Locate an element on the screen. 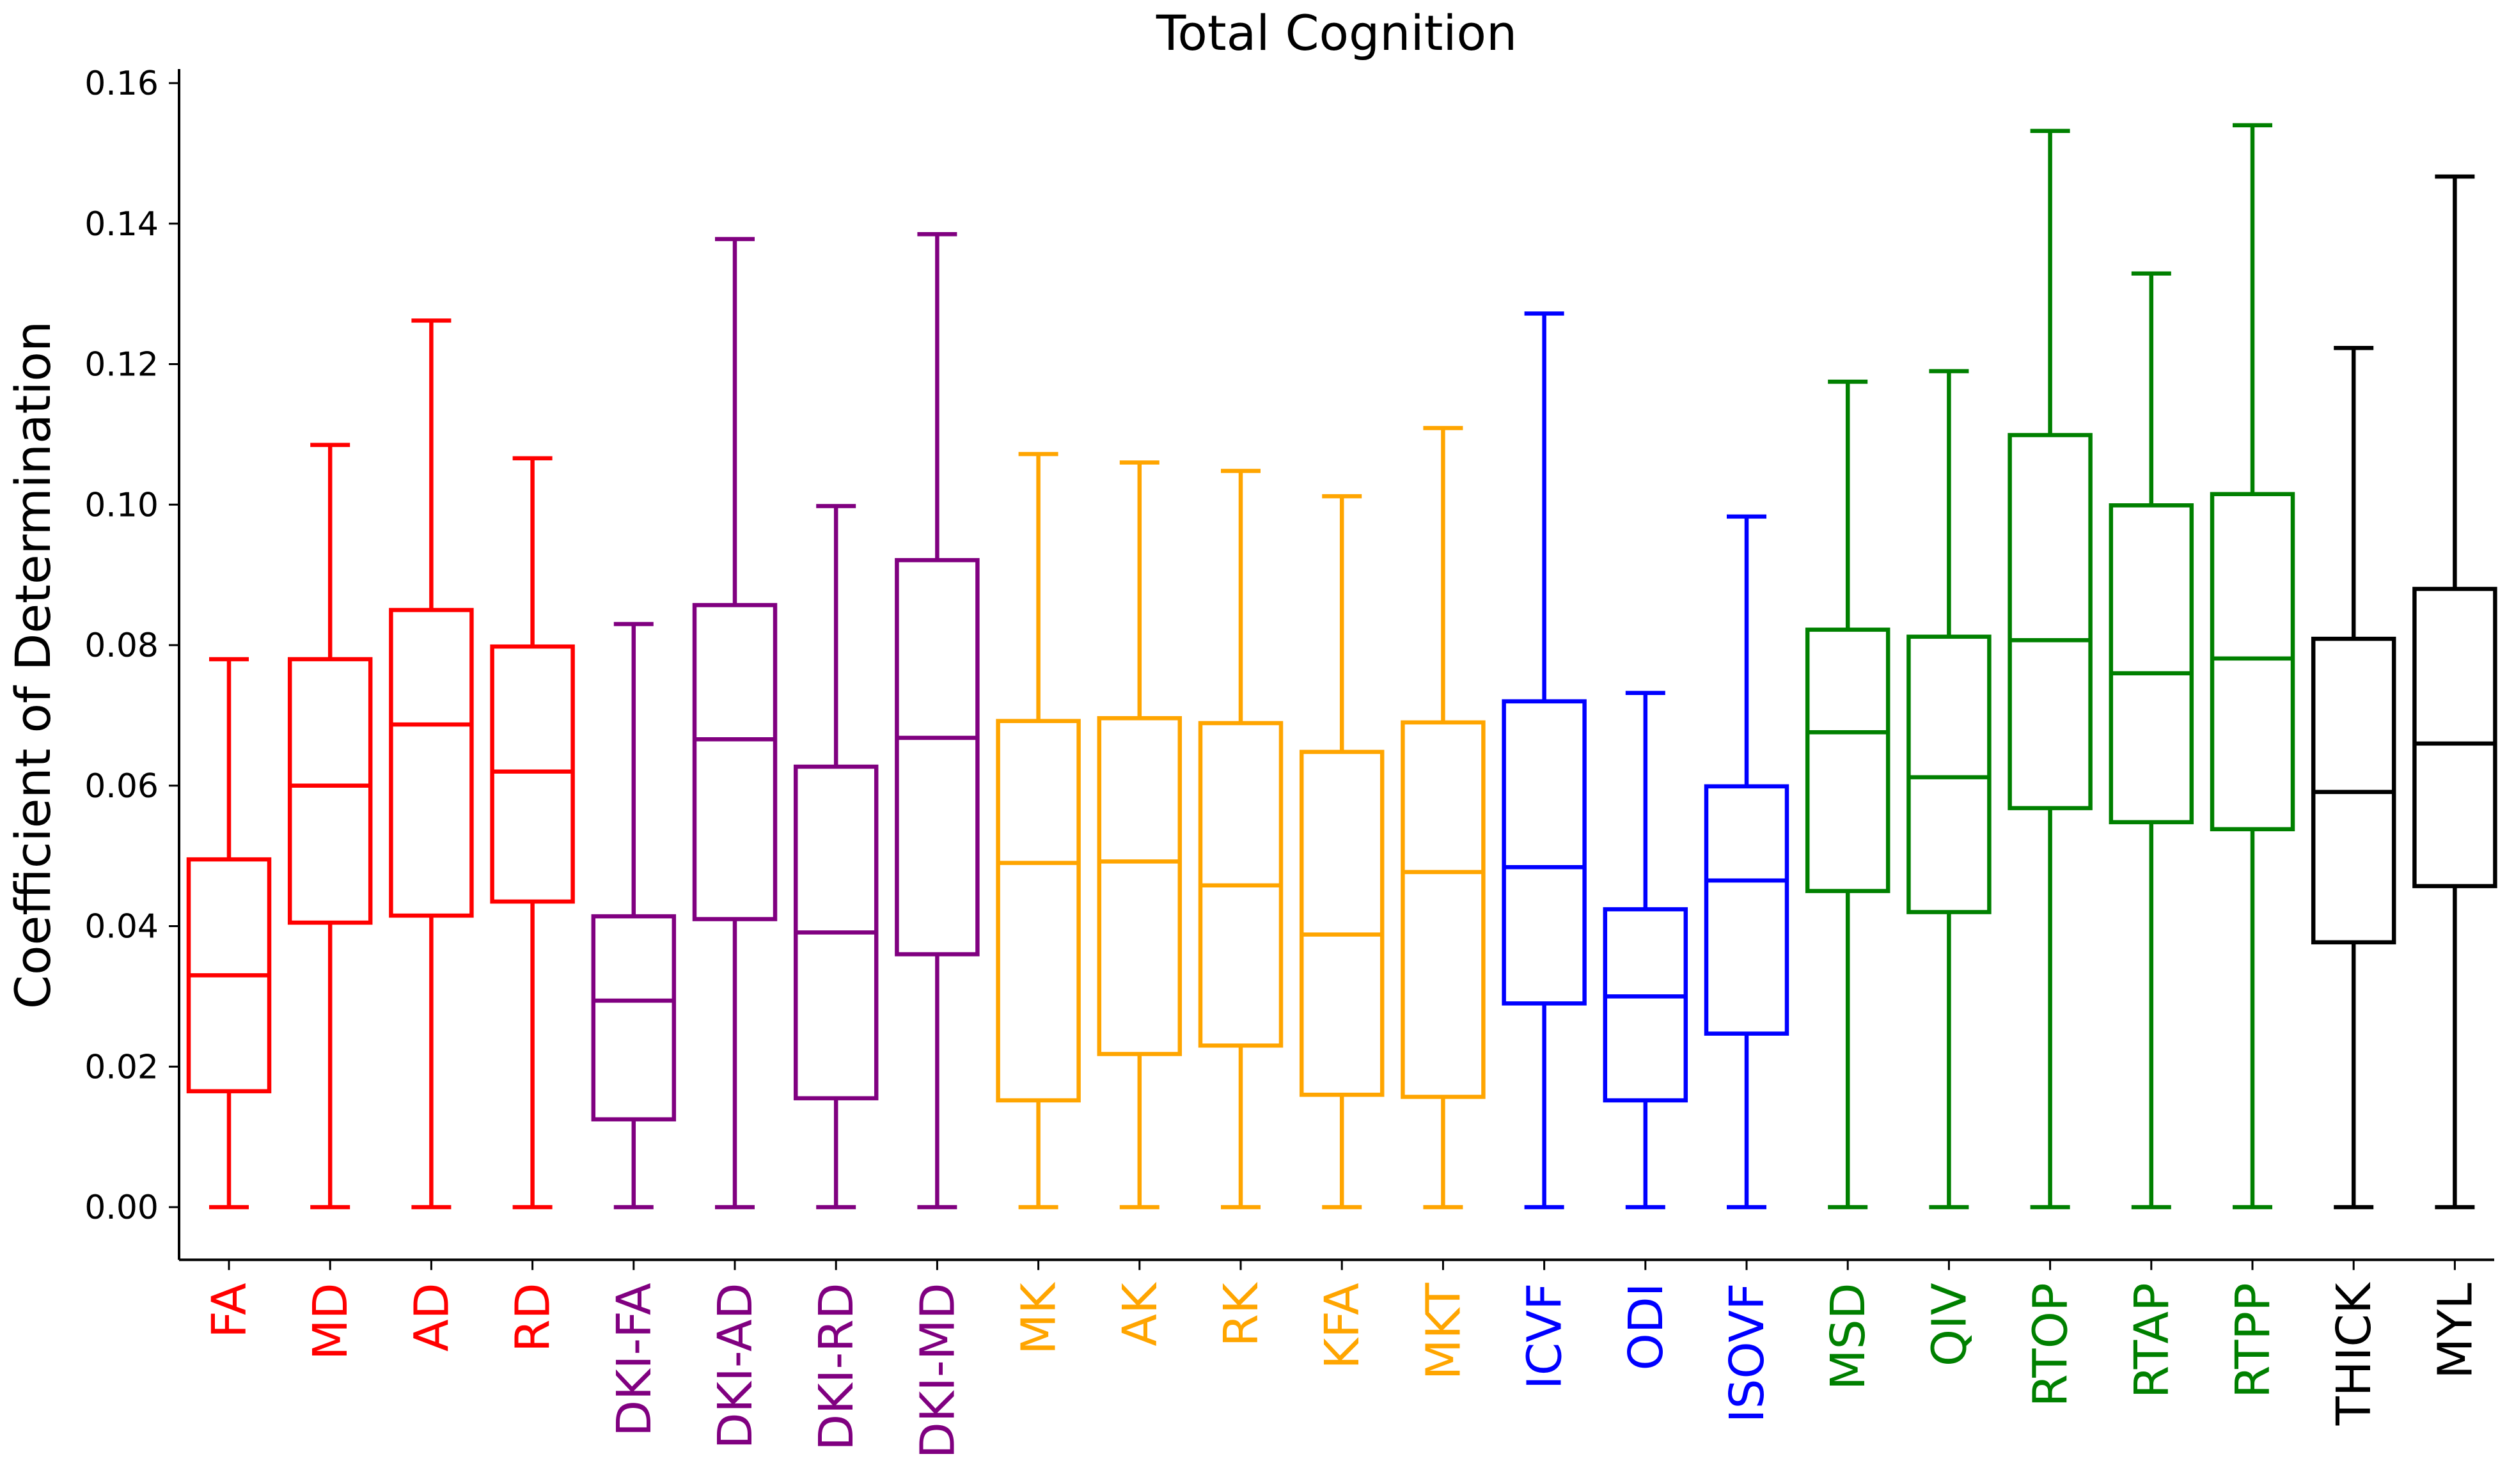  box-dki-md is located at coordinates (937, 720).